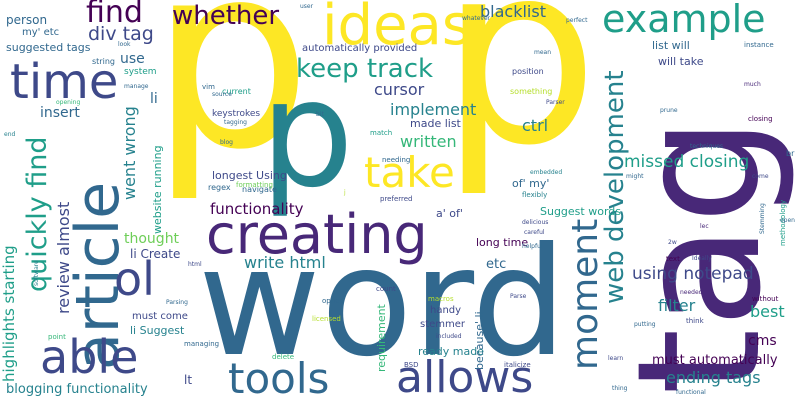 This screenshot has width=800, height=400. Describe the element at coordinates (326, 319) in the screenshot. I see `cloud-word-licensed: licensed` at that location.